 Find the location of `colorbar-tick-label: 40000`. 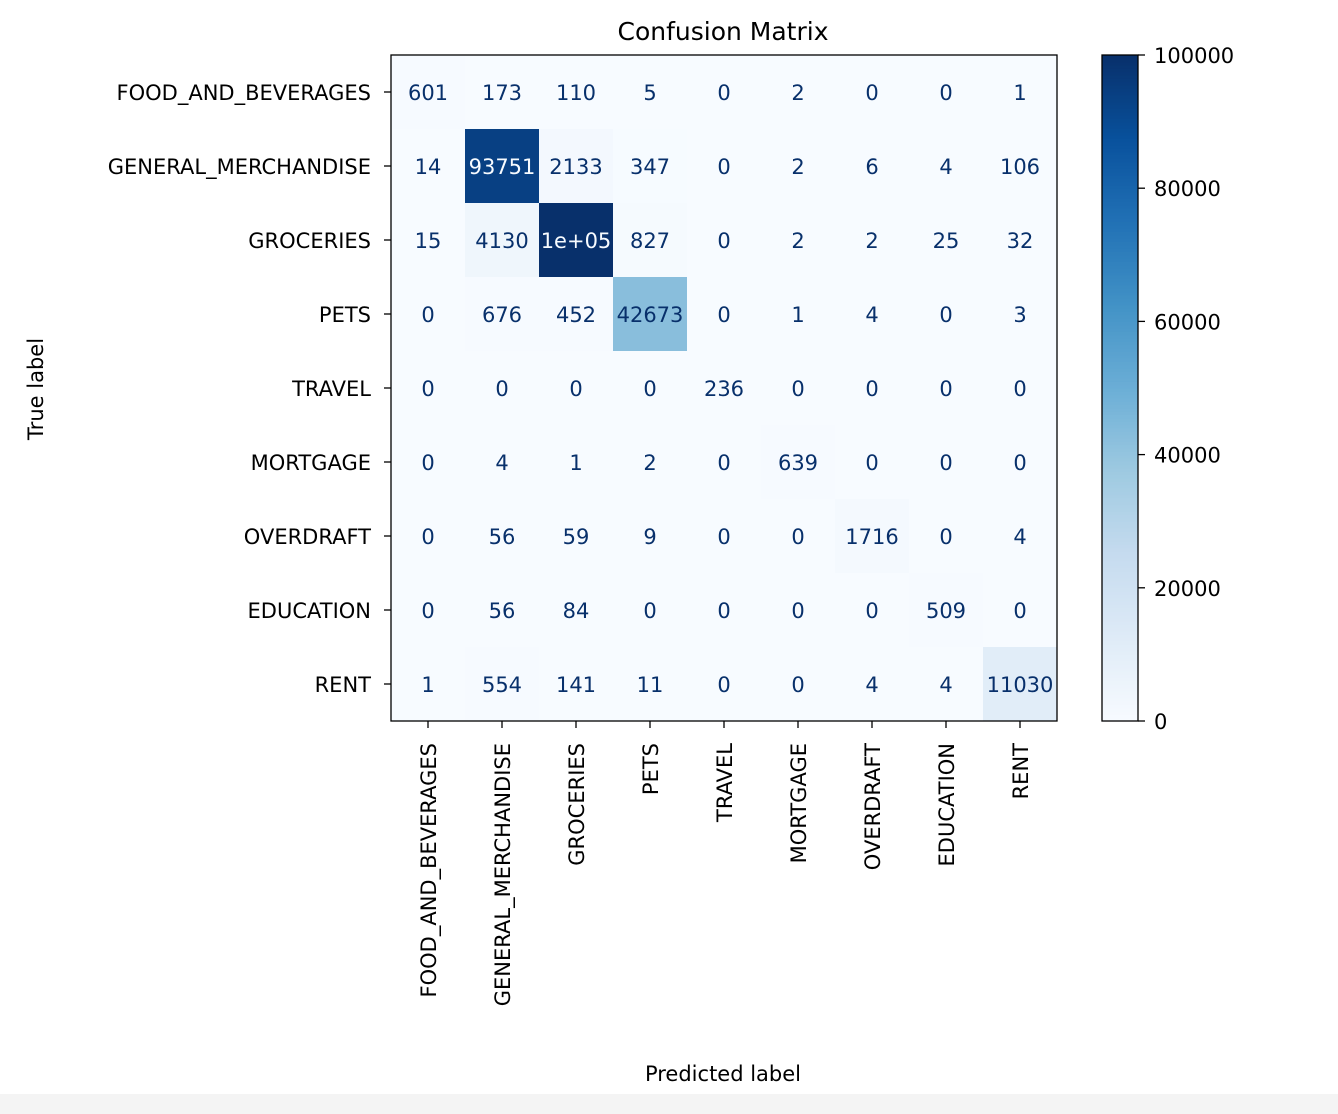

colorbar-tick-label: 40000 is located at coordinates (1187, 456).